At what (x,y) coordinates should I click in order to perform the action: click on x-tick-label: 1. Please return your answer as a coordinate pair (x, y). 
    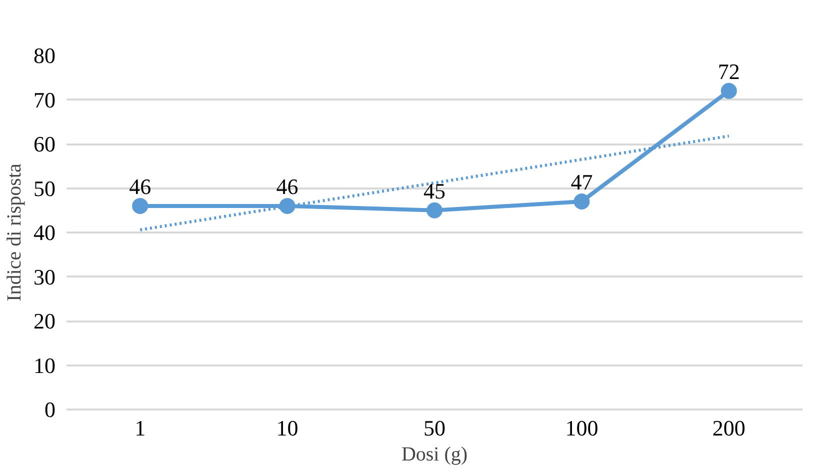
    Looking at the image, I should click on (140, 428).